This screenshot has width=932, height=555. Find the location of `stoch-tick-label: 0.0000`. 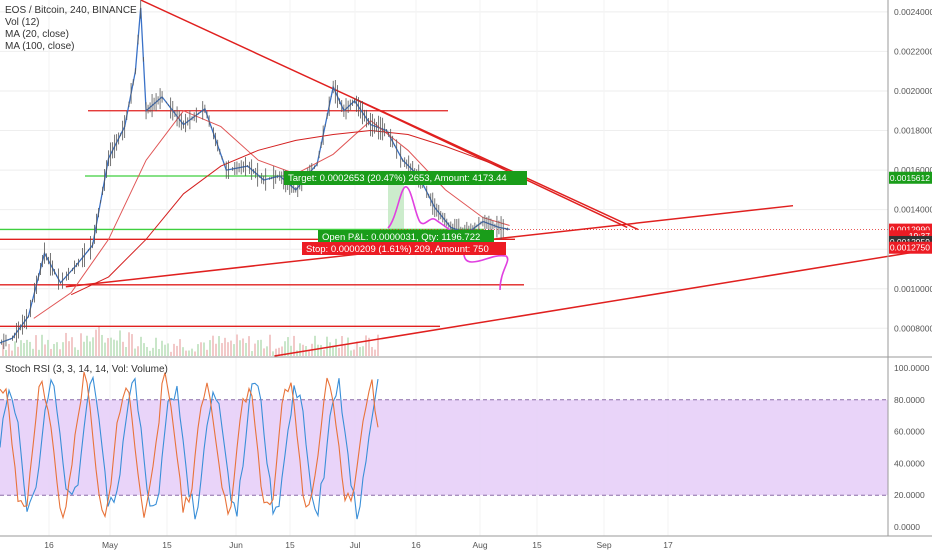

stoch-tick-label: 0.0000 is located at coordinates (907, 527).